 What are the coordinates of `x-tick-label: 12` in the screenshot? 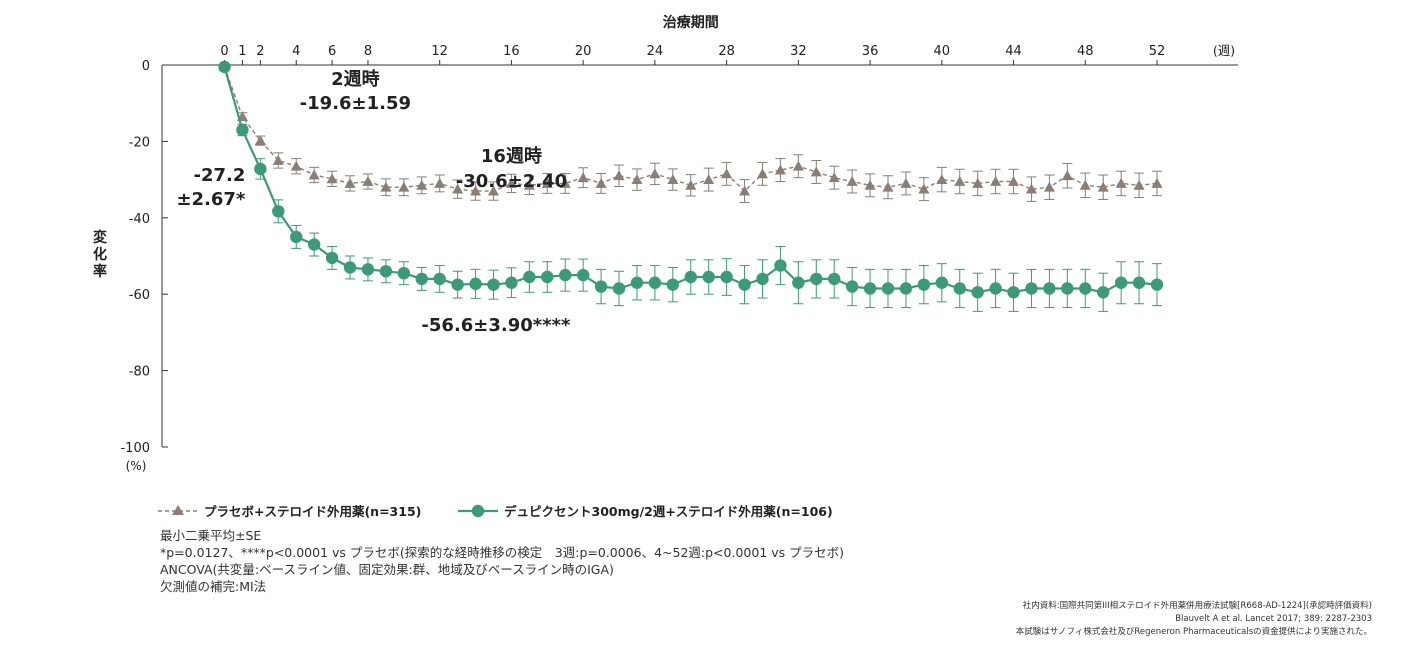 It's located at (439, 51).